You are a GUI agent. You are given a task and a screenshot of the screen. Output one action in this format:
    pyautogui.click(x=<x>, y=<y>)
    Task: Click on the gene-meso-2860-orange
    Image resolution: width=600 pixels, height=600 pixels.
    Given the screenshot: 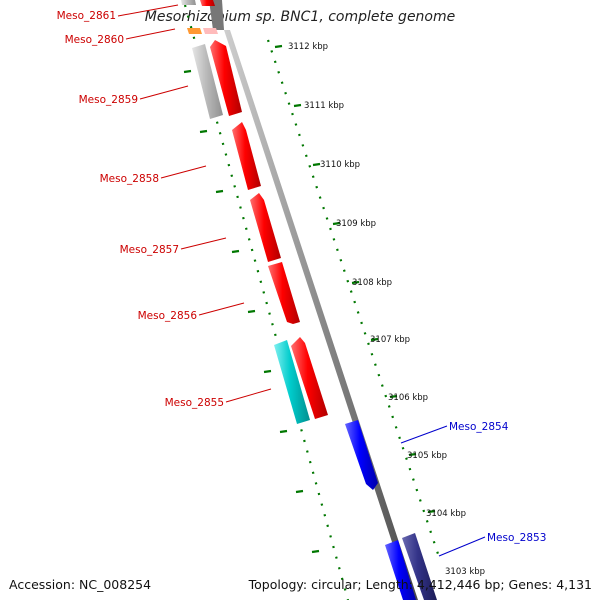 What is the action you would take?
    pyautogui.click(x=194, y=31)
    